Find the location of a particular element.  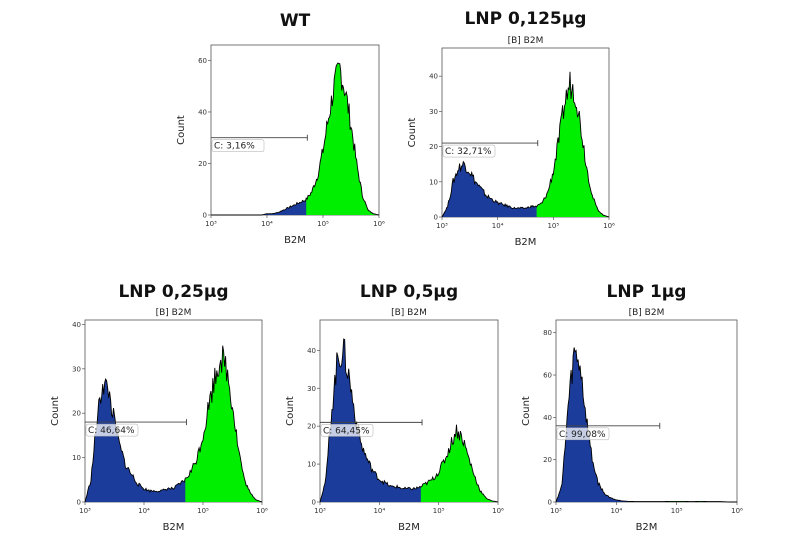

gate-label: C: 64,45% is located at coordinates (346, 431).